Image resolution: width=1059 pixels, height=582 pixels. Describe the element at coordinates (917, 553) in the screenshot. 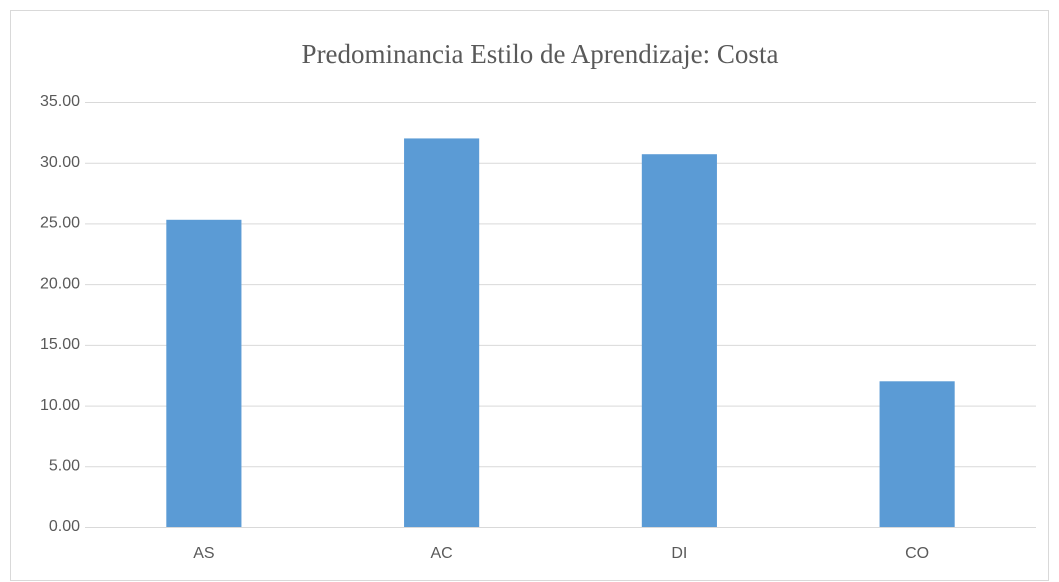

I see `x-tick-label: CO` at that location.